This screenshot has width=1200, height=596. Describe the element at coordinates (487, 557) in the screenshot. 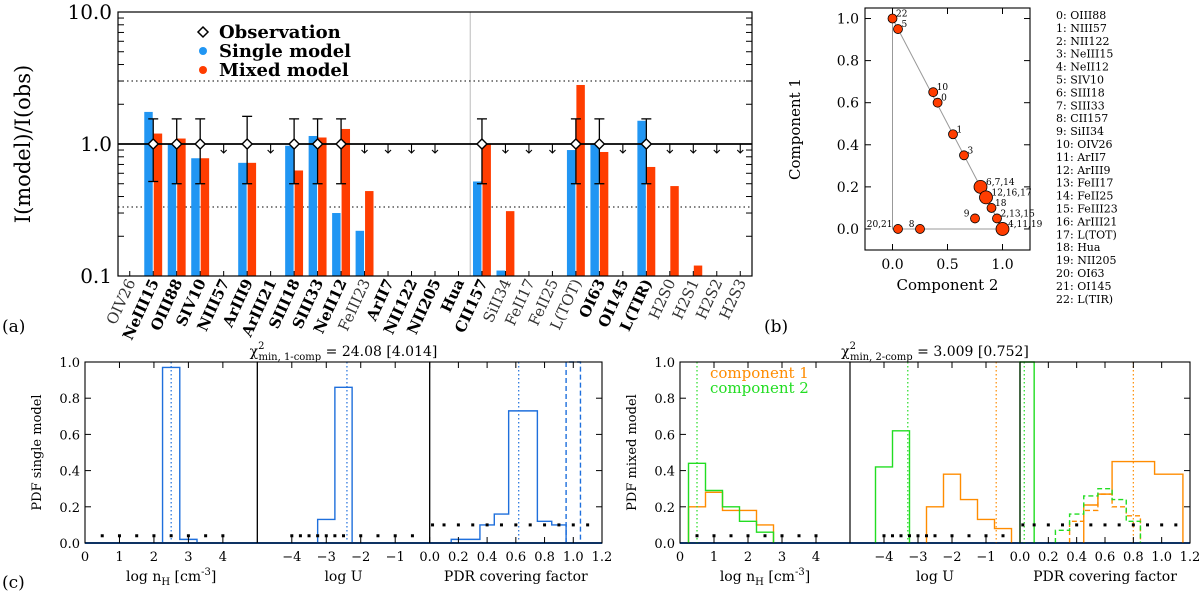

I see `x-tick-label: 0.4` at that location.